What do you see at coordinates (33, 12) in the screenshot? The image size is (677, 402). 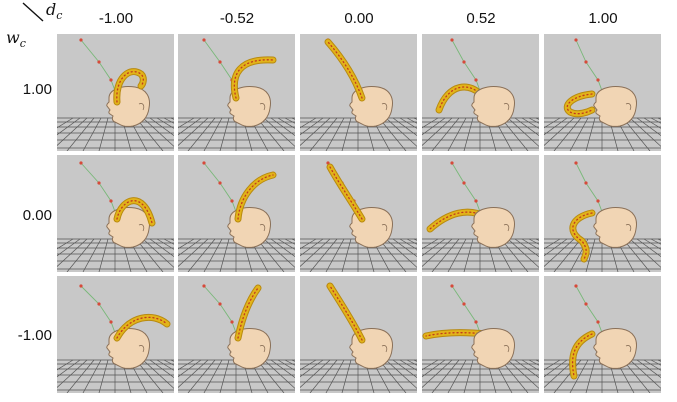 I see `corner-divider-line` at bounding box center [33, 12].